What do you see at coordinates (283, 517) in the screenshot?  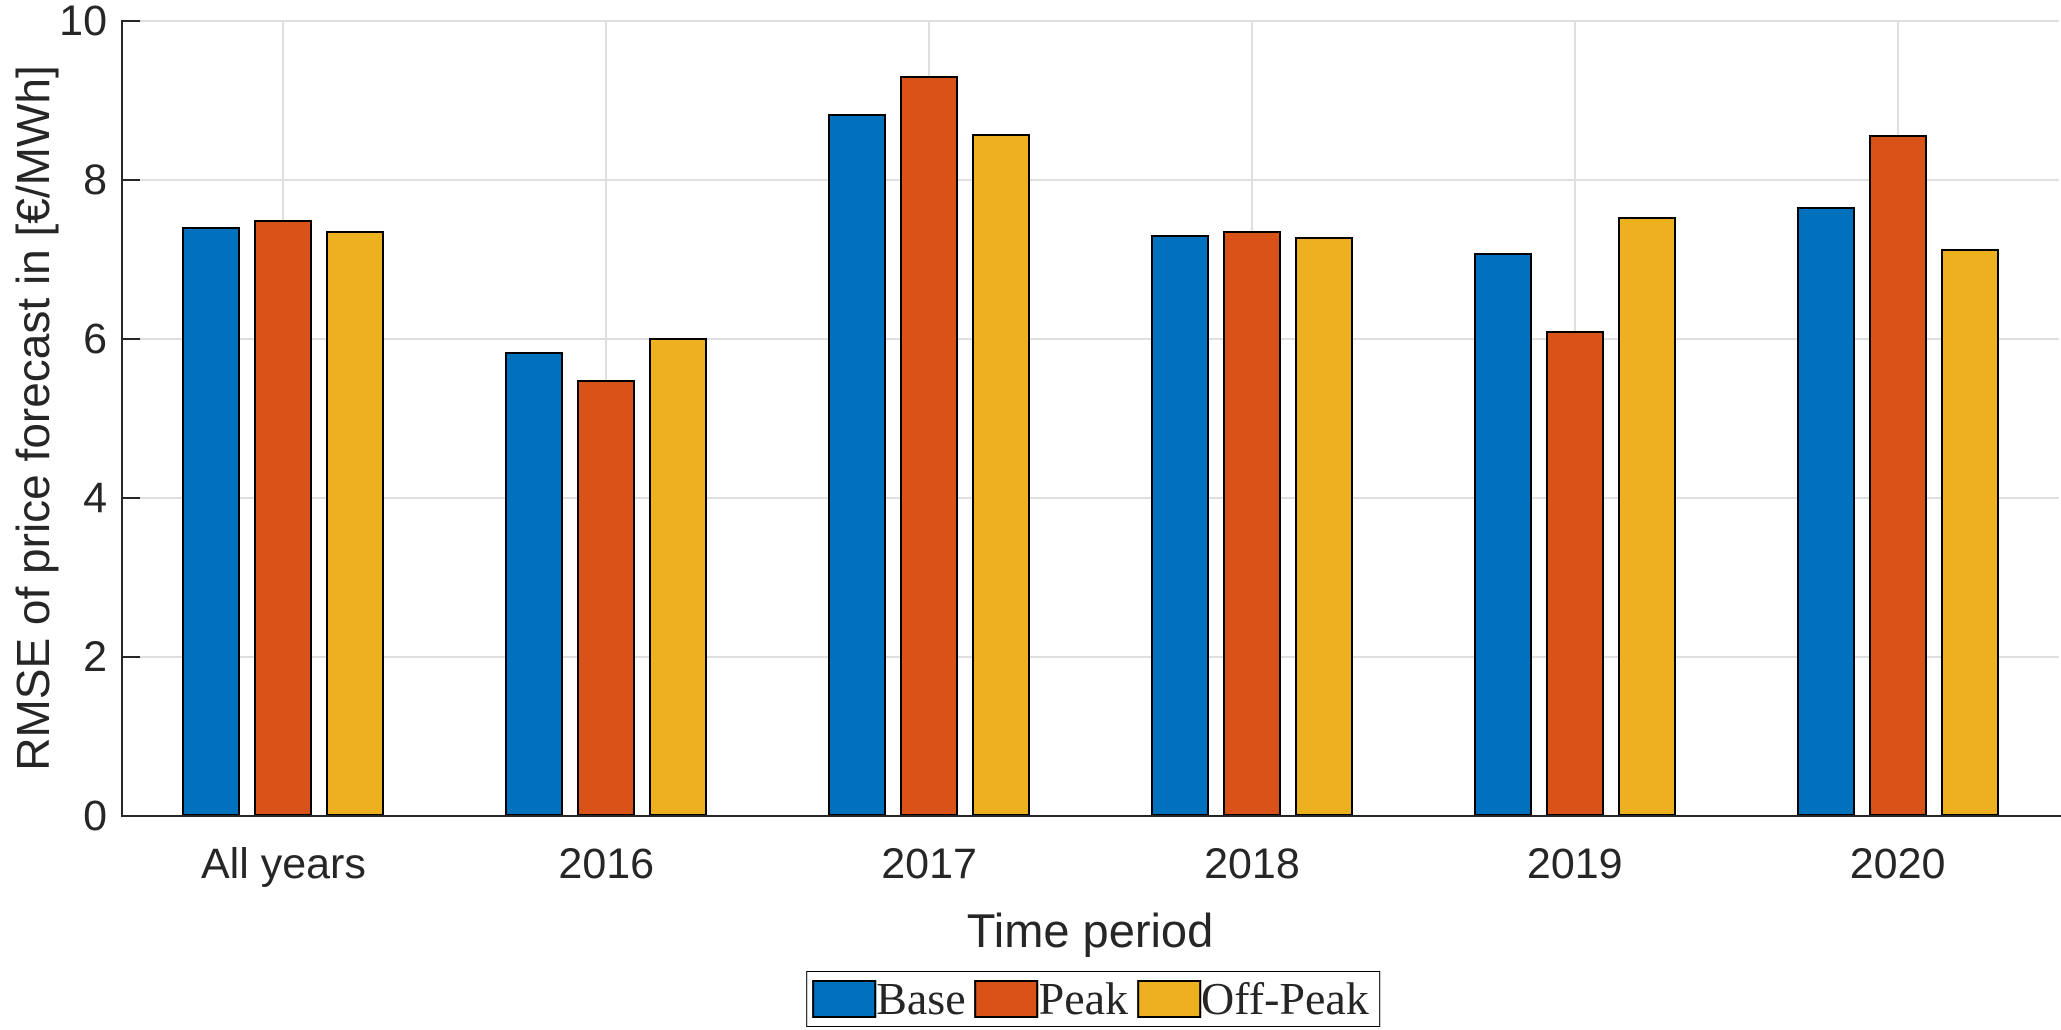 I see `bar-peak-all-years` at bounding box center [283, 517].